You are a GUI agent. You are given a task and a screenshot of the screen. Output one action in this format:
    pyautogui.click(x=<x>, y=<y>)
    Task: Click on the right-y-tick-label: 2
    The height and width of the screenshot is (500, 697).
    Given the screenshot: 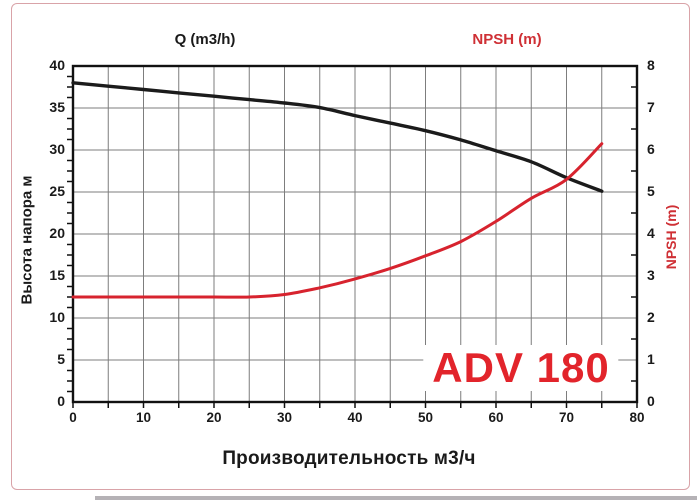 What is the action you would take?
    pyautogui.click(x=651, y=317)
    